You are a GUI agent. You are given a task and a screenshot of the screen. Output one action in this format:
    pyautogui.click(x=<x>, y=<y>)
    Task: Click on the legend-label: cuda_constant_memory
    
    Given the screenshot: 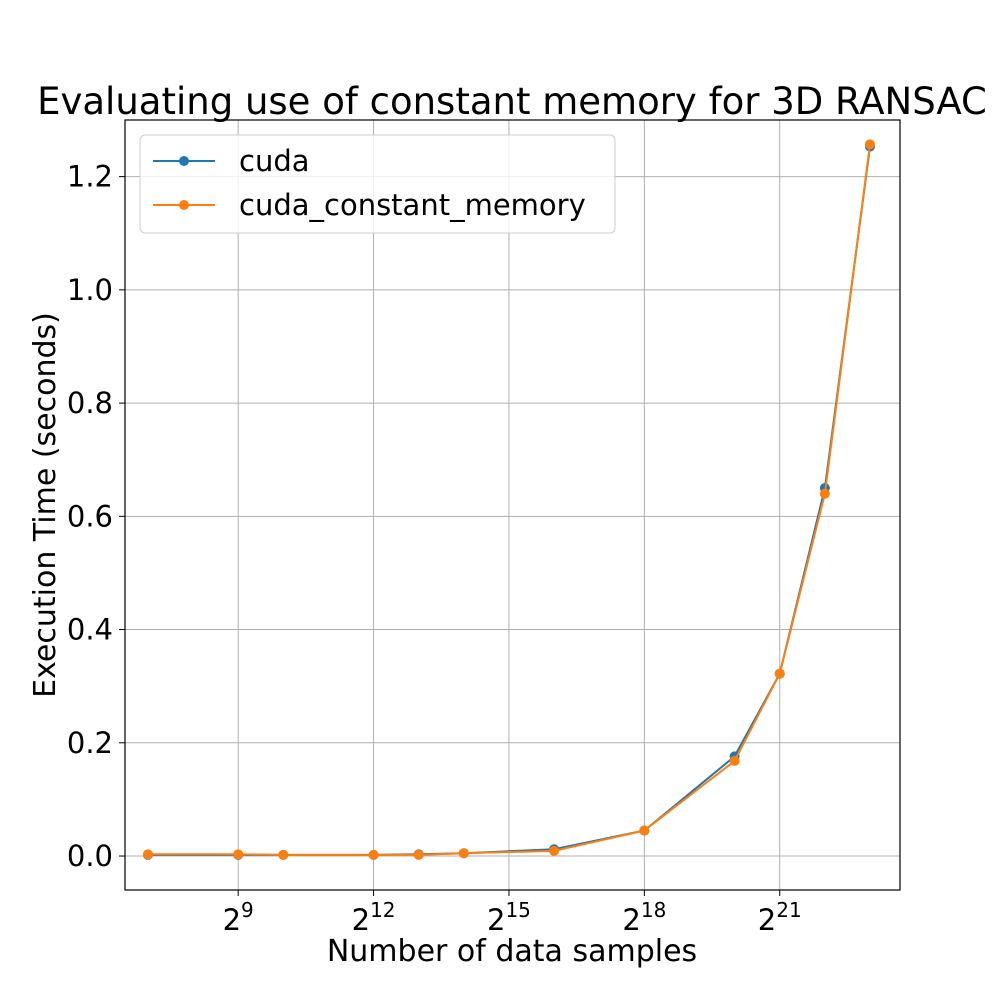 What is the action you would take?
    pyautogui.click(x=412, y=205)
    